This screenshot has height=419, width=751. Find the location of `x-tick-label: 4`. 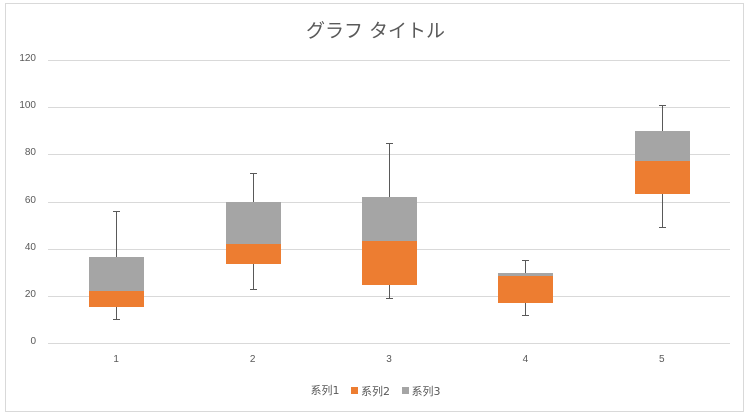

x-tick-label: 4 is located at coordinates (525, 359).